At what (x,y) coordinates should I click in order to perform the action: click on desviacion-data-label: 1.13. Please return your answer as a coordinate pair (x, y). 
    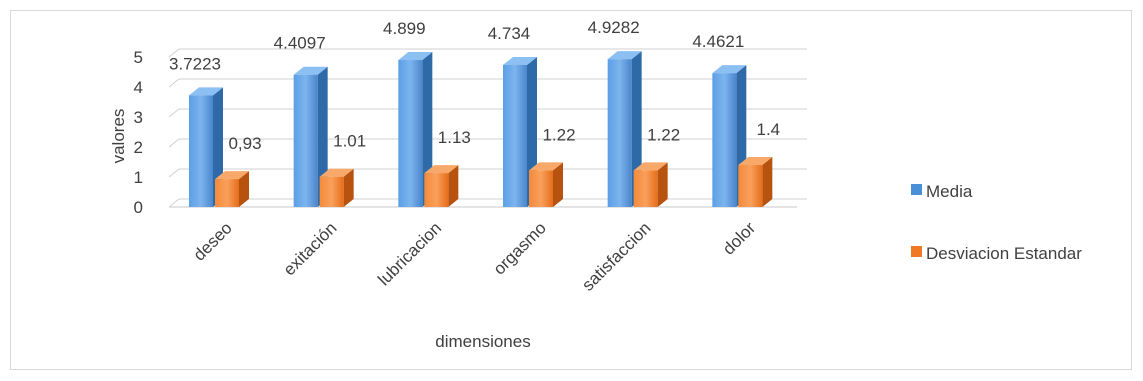
    Looking at the image, I should click on (454, 137).